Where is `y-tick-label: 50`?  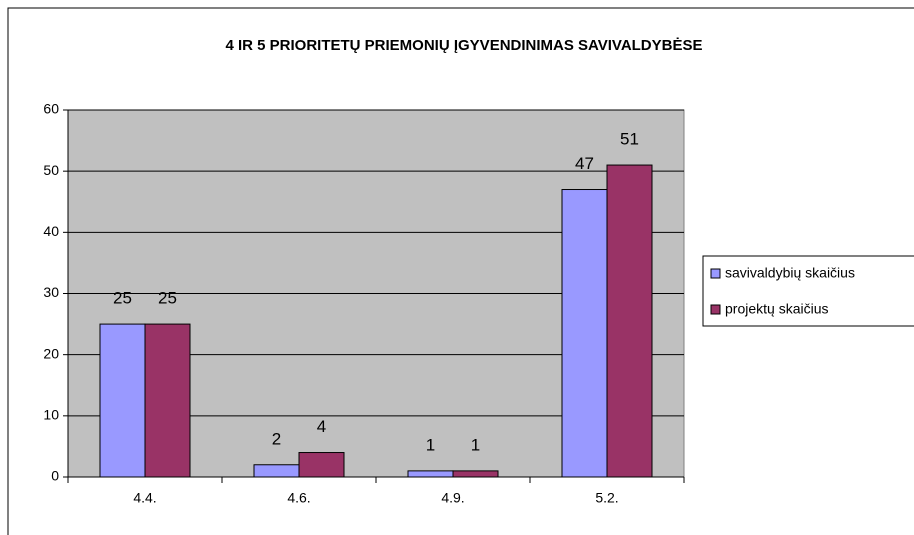
y-tick-label: 50 is located at coordinates (51, 170).